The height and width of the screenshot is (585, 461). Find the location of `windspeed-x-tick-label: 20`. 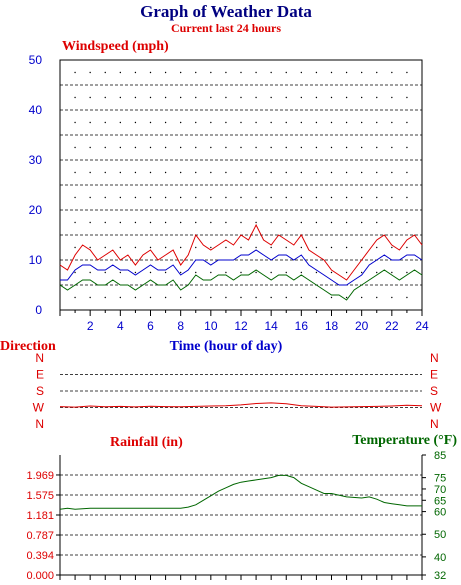

windspeed-x-tick-label: 20 is located at coordinates (362, 326).